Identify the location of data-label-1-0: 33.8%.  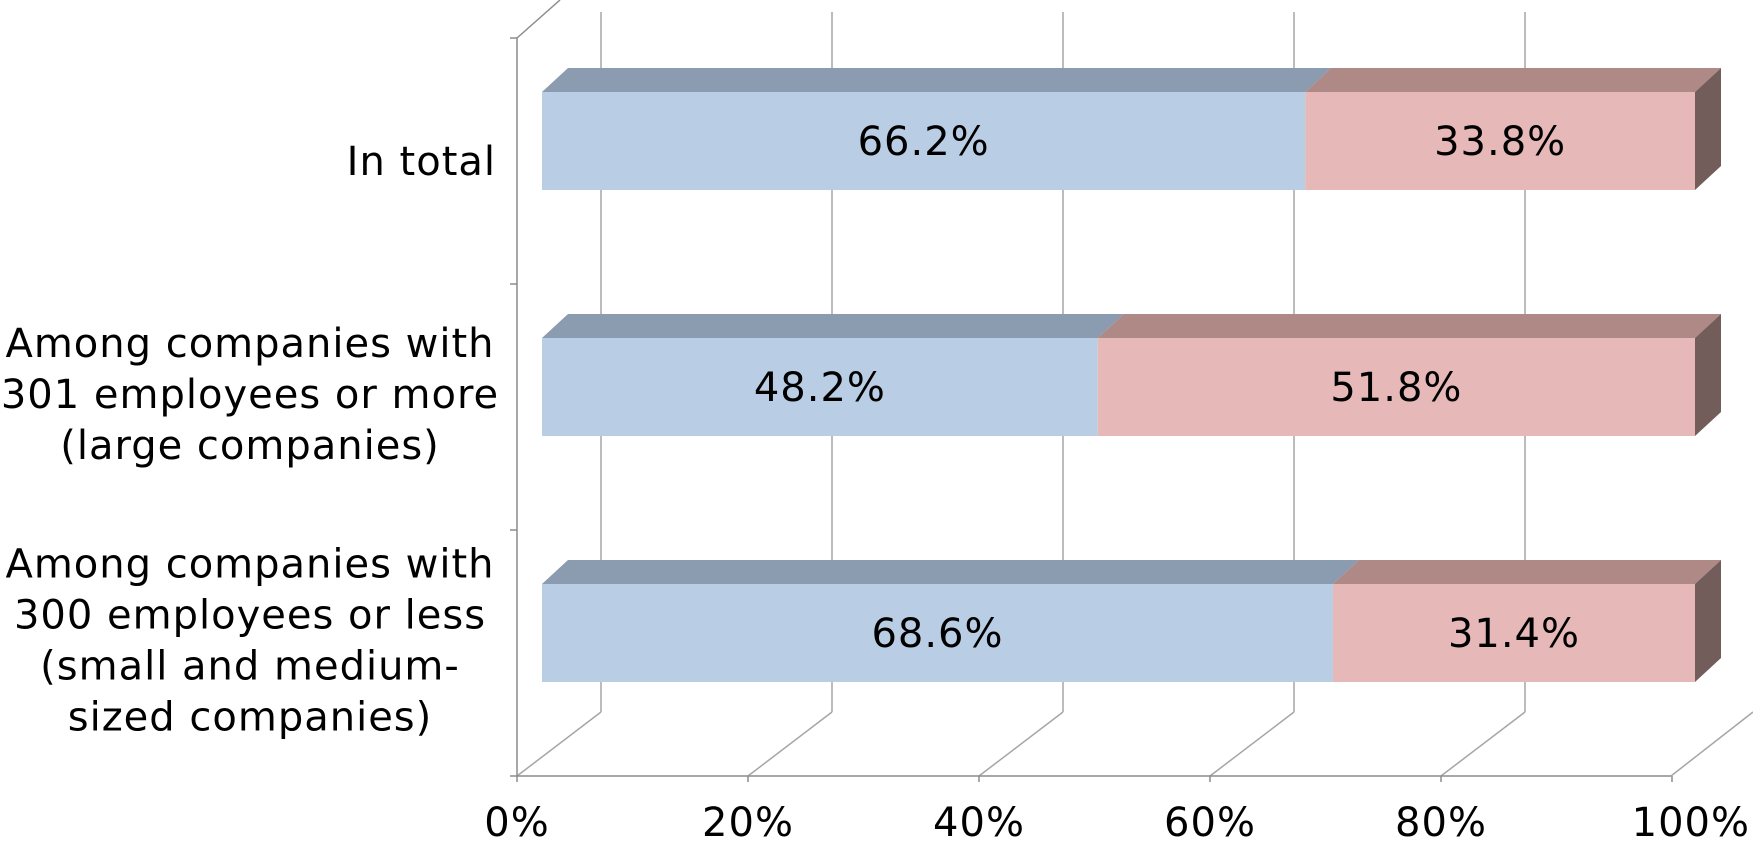
(1500, 142).